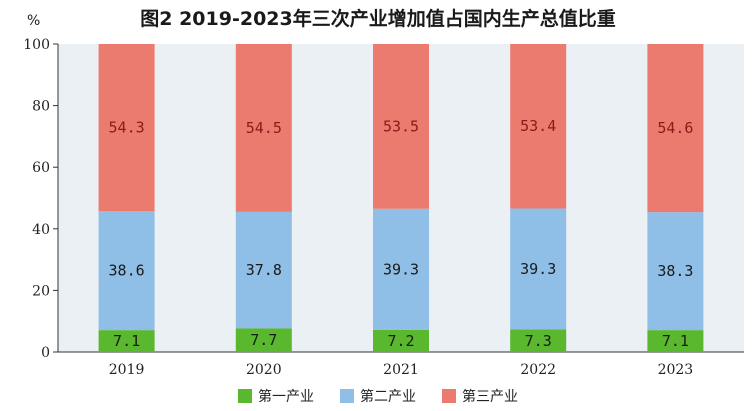  What do you see at coordinates (41, 168) in the screenshot?
I see `y-tick-label: 60` at bounding box center [41, 168].